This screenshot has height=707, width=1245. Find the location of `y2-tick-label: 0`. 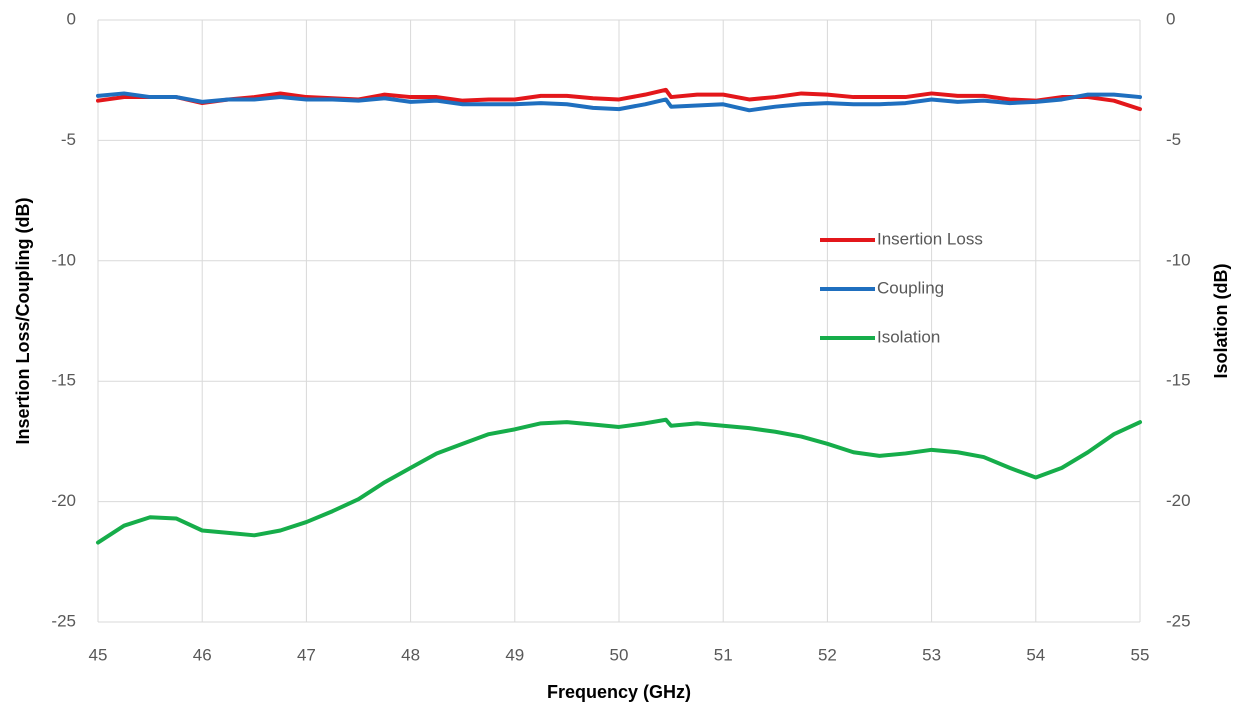

y2-tick-label: 0 is located at coordinates (1170, 18).